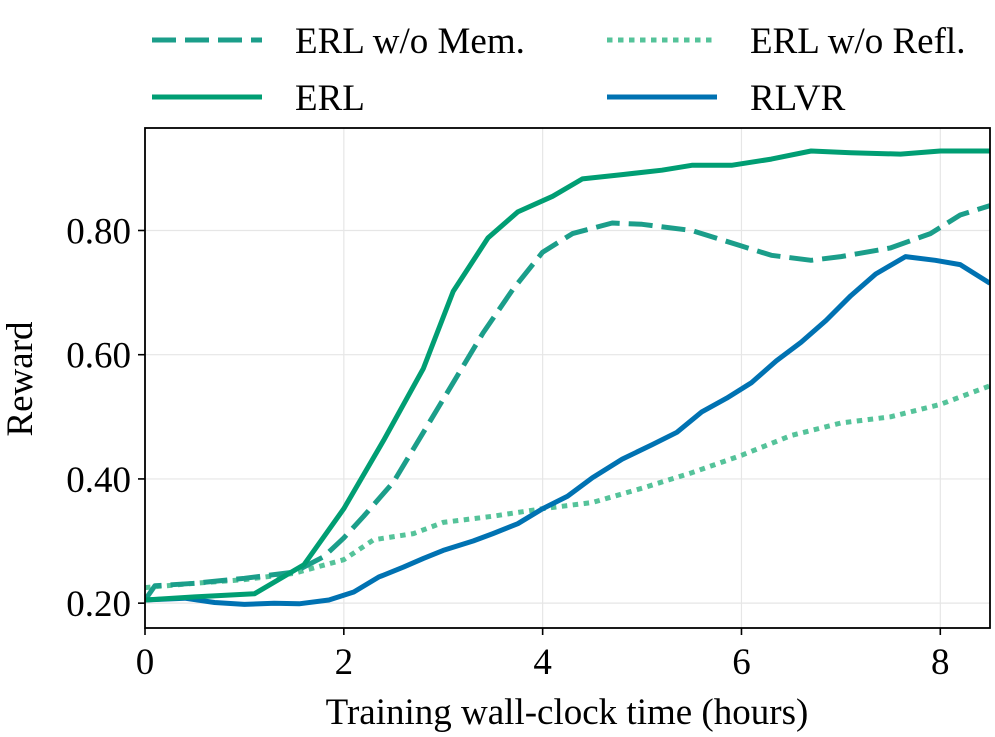 Image resolution: width=995 pixels, height=737 pixels. I want to click on x-tick-label: 4, so click(542, 662).